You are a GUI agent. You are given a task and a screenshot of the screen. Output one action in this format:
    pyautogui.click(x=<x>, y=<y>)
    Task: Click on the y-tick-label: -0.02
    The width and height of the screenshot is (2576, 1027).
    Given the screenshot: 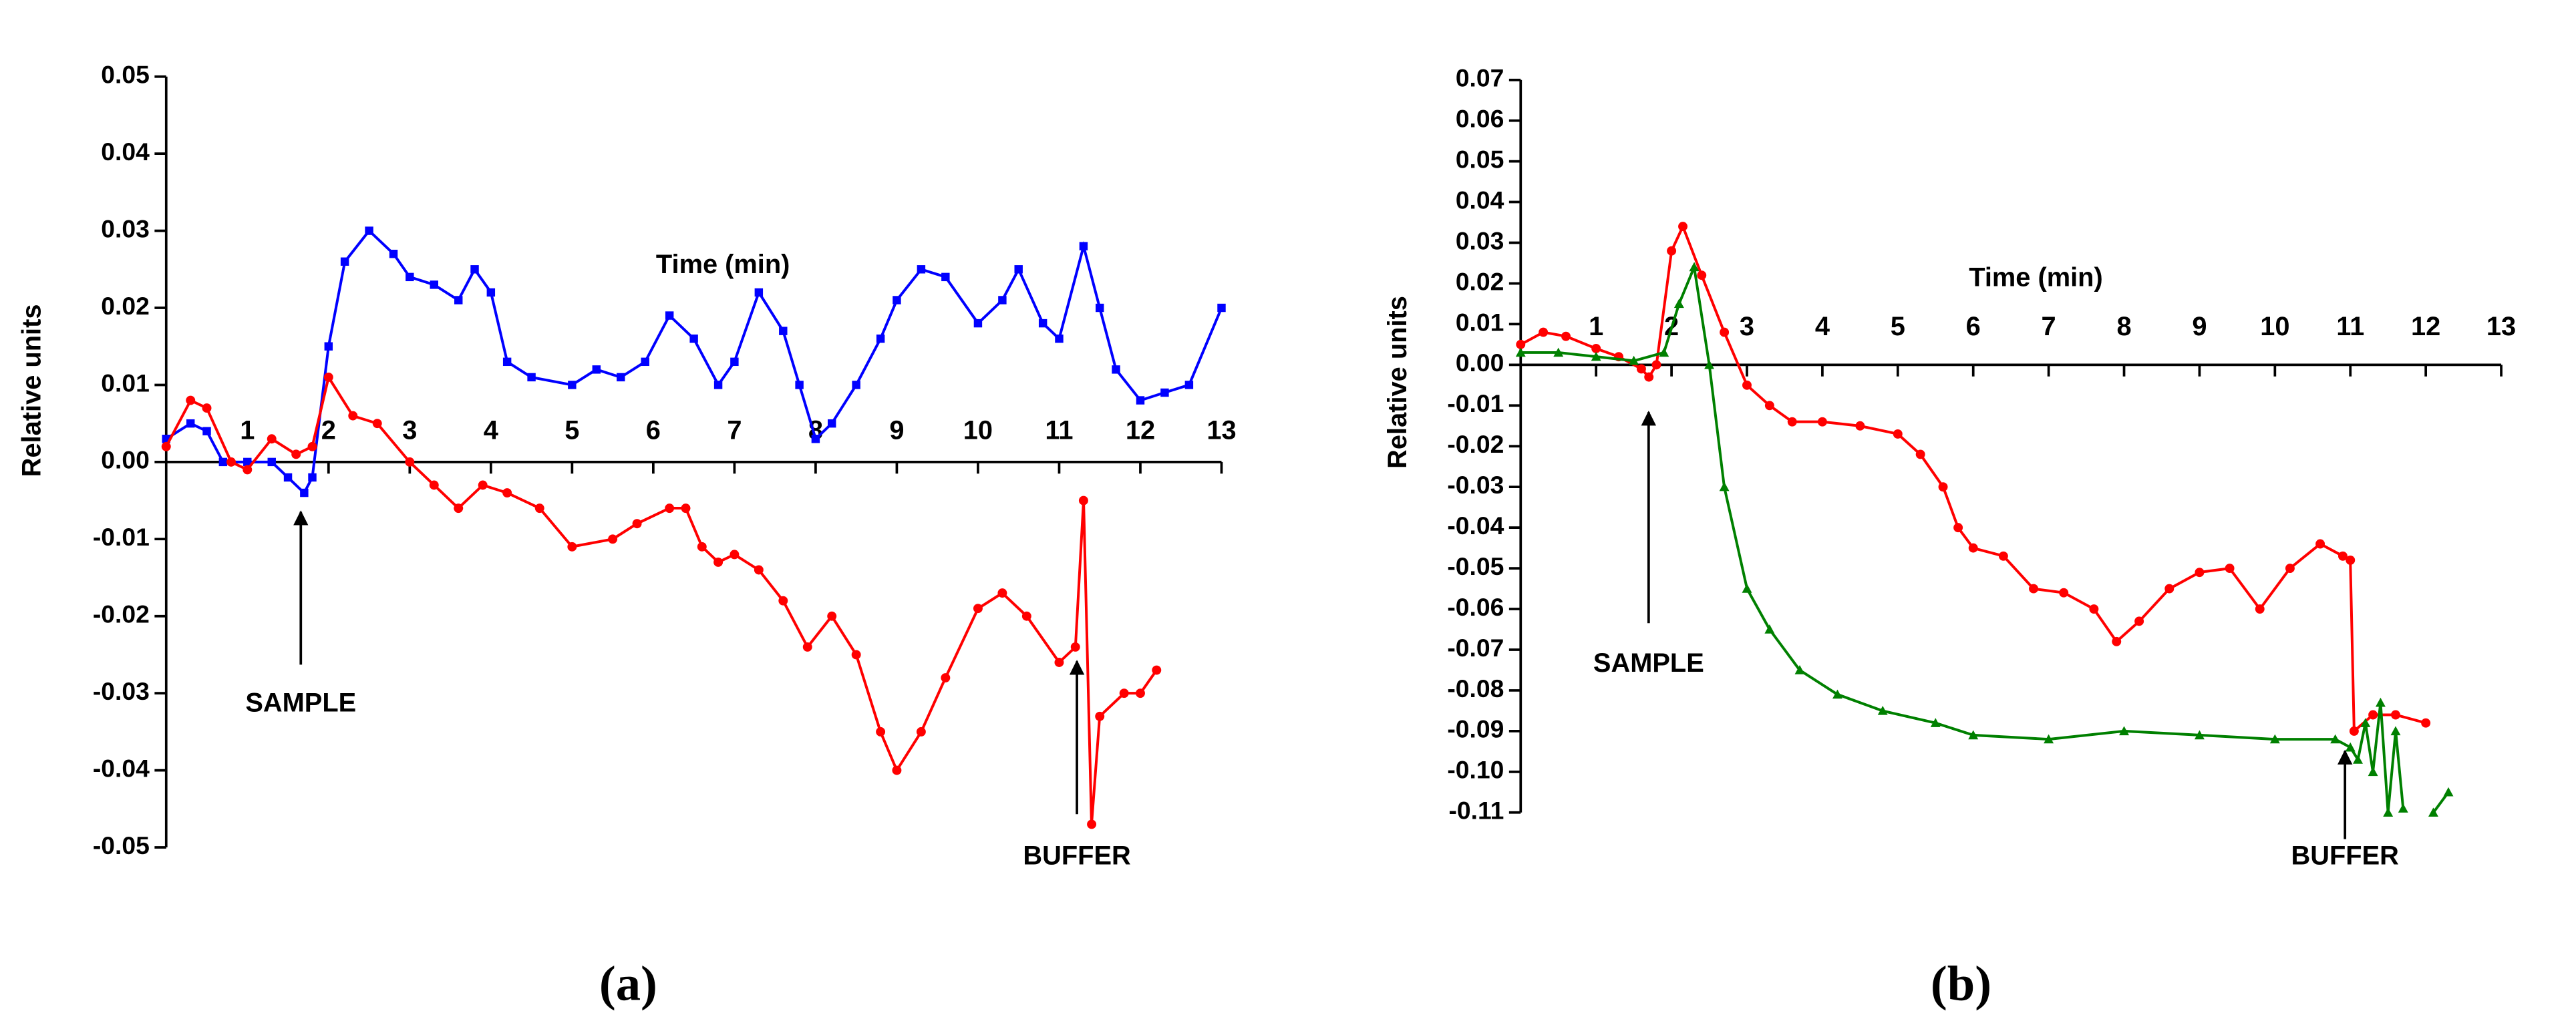 What is the action you would take?
    pyautogui.click(x=1475, y=444)
    